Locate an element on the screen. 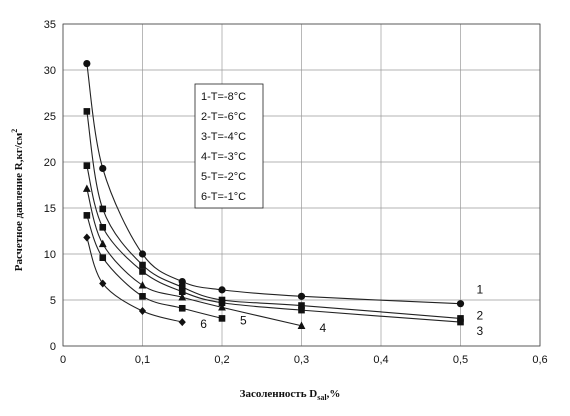 This screenshot has height=416, width=570. x-tick-label: 0 is located at coordinates (63, 360).